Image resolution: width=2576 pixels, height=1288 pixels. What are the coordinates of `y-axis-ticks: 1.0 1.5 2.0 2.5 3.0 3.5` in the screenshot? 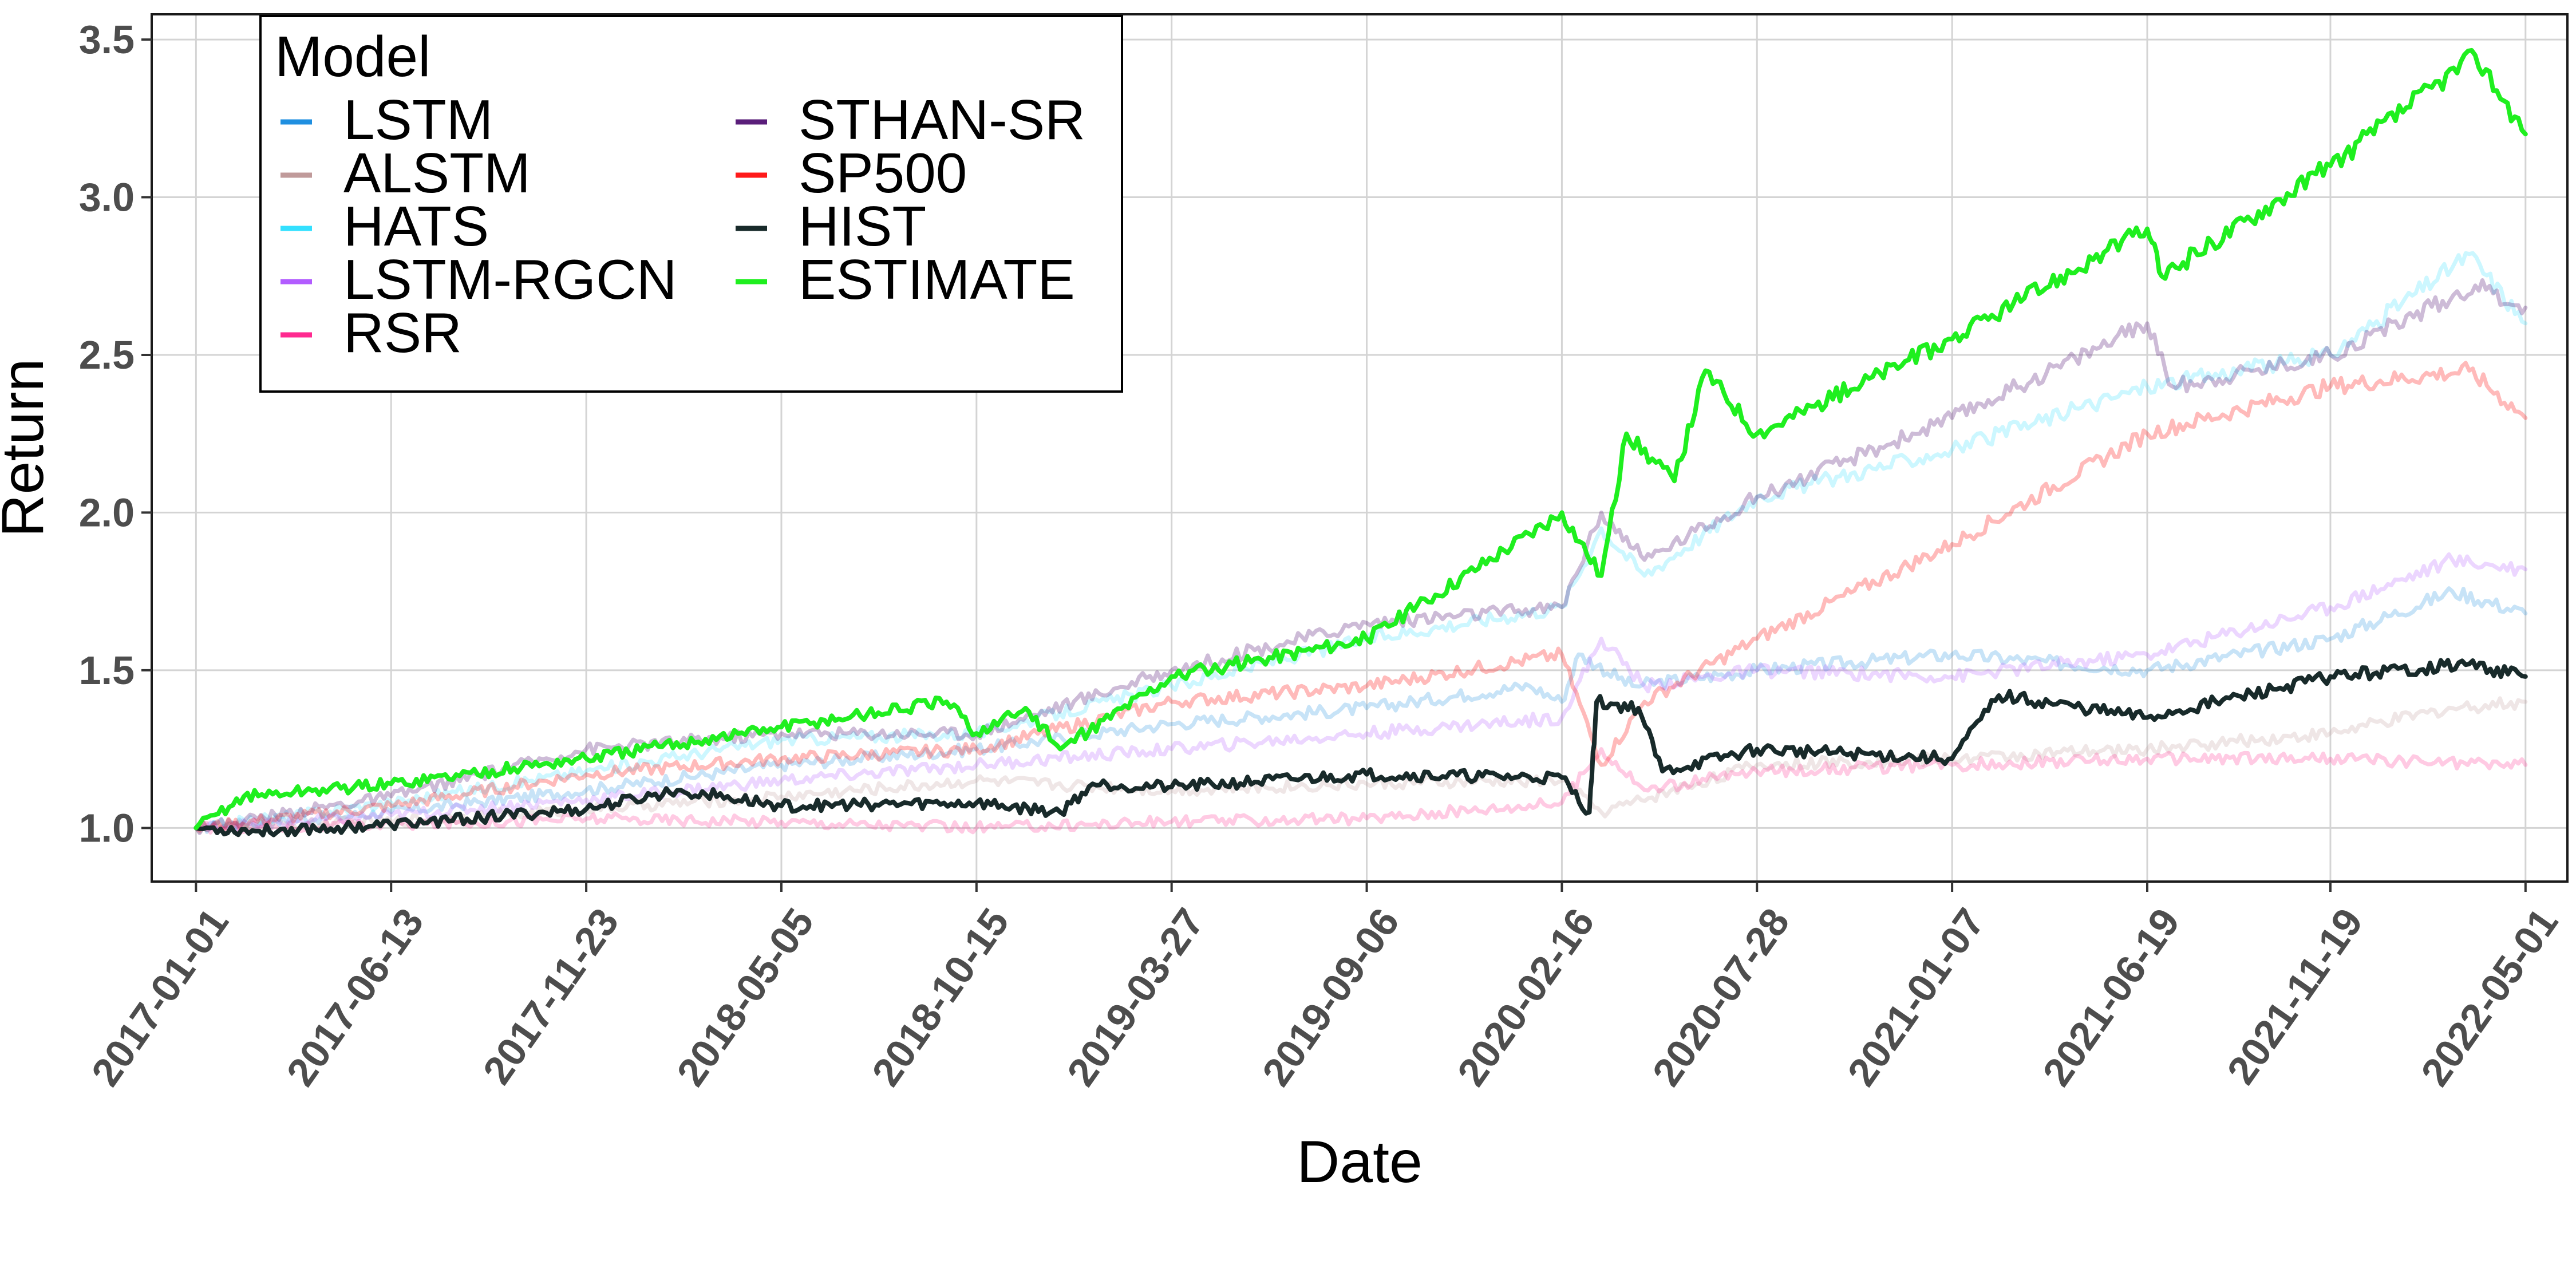 It's located at (115, 433).